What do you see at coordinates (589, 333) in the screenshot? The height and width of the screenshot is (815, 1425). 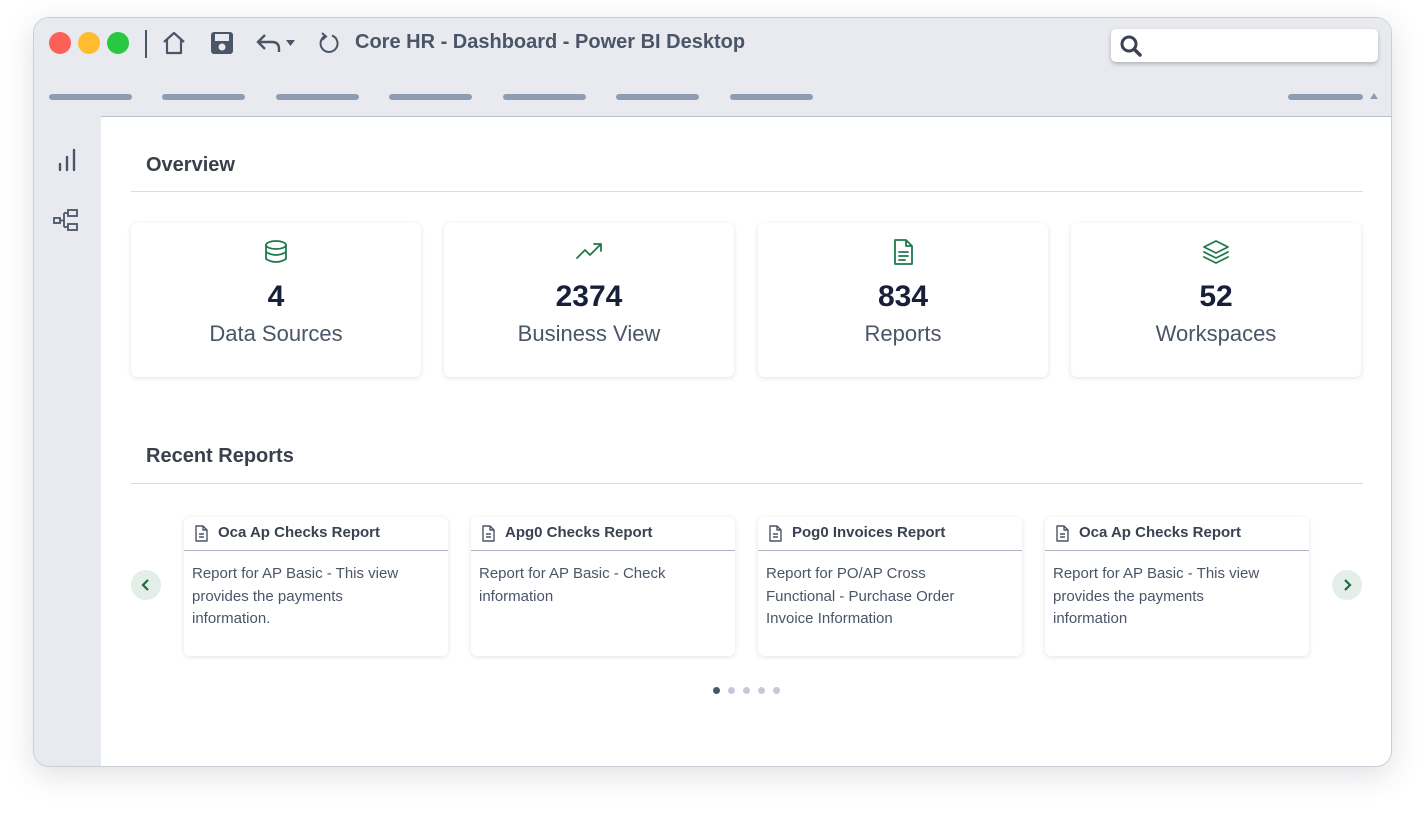 I see `stat-label: Business View` at bounding box center [589, 333].